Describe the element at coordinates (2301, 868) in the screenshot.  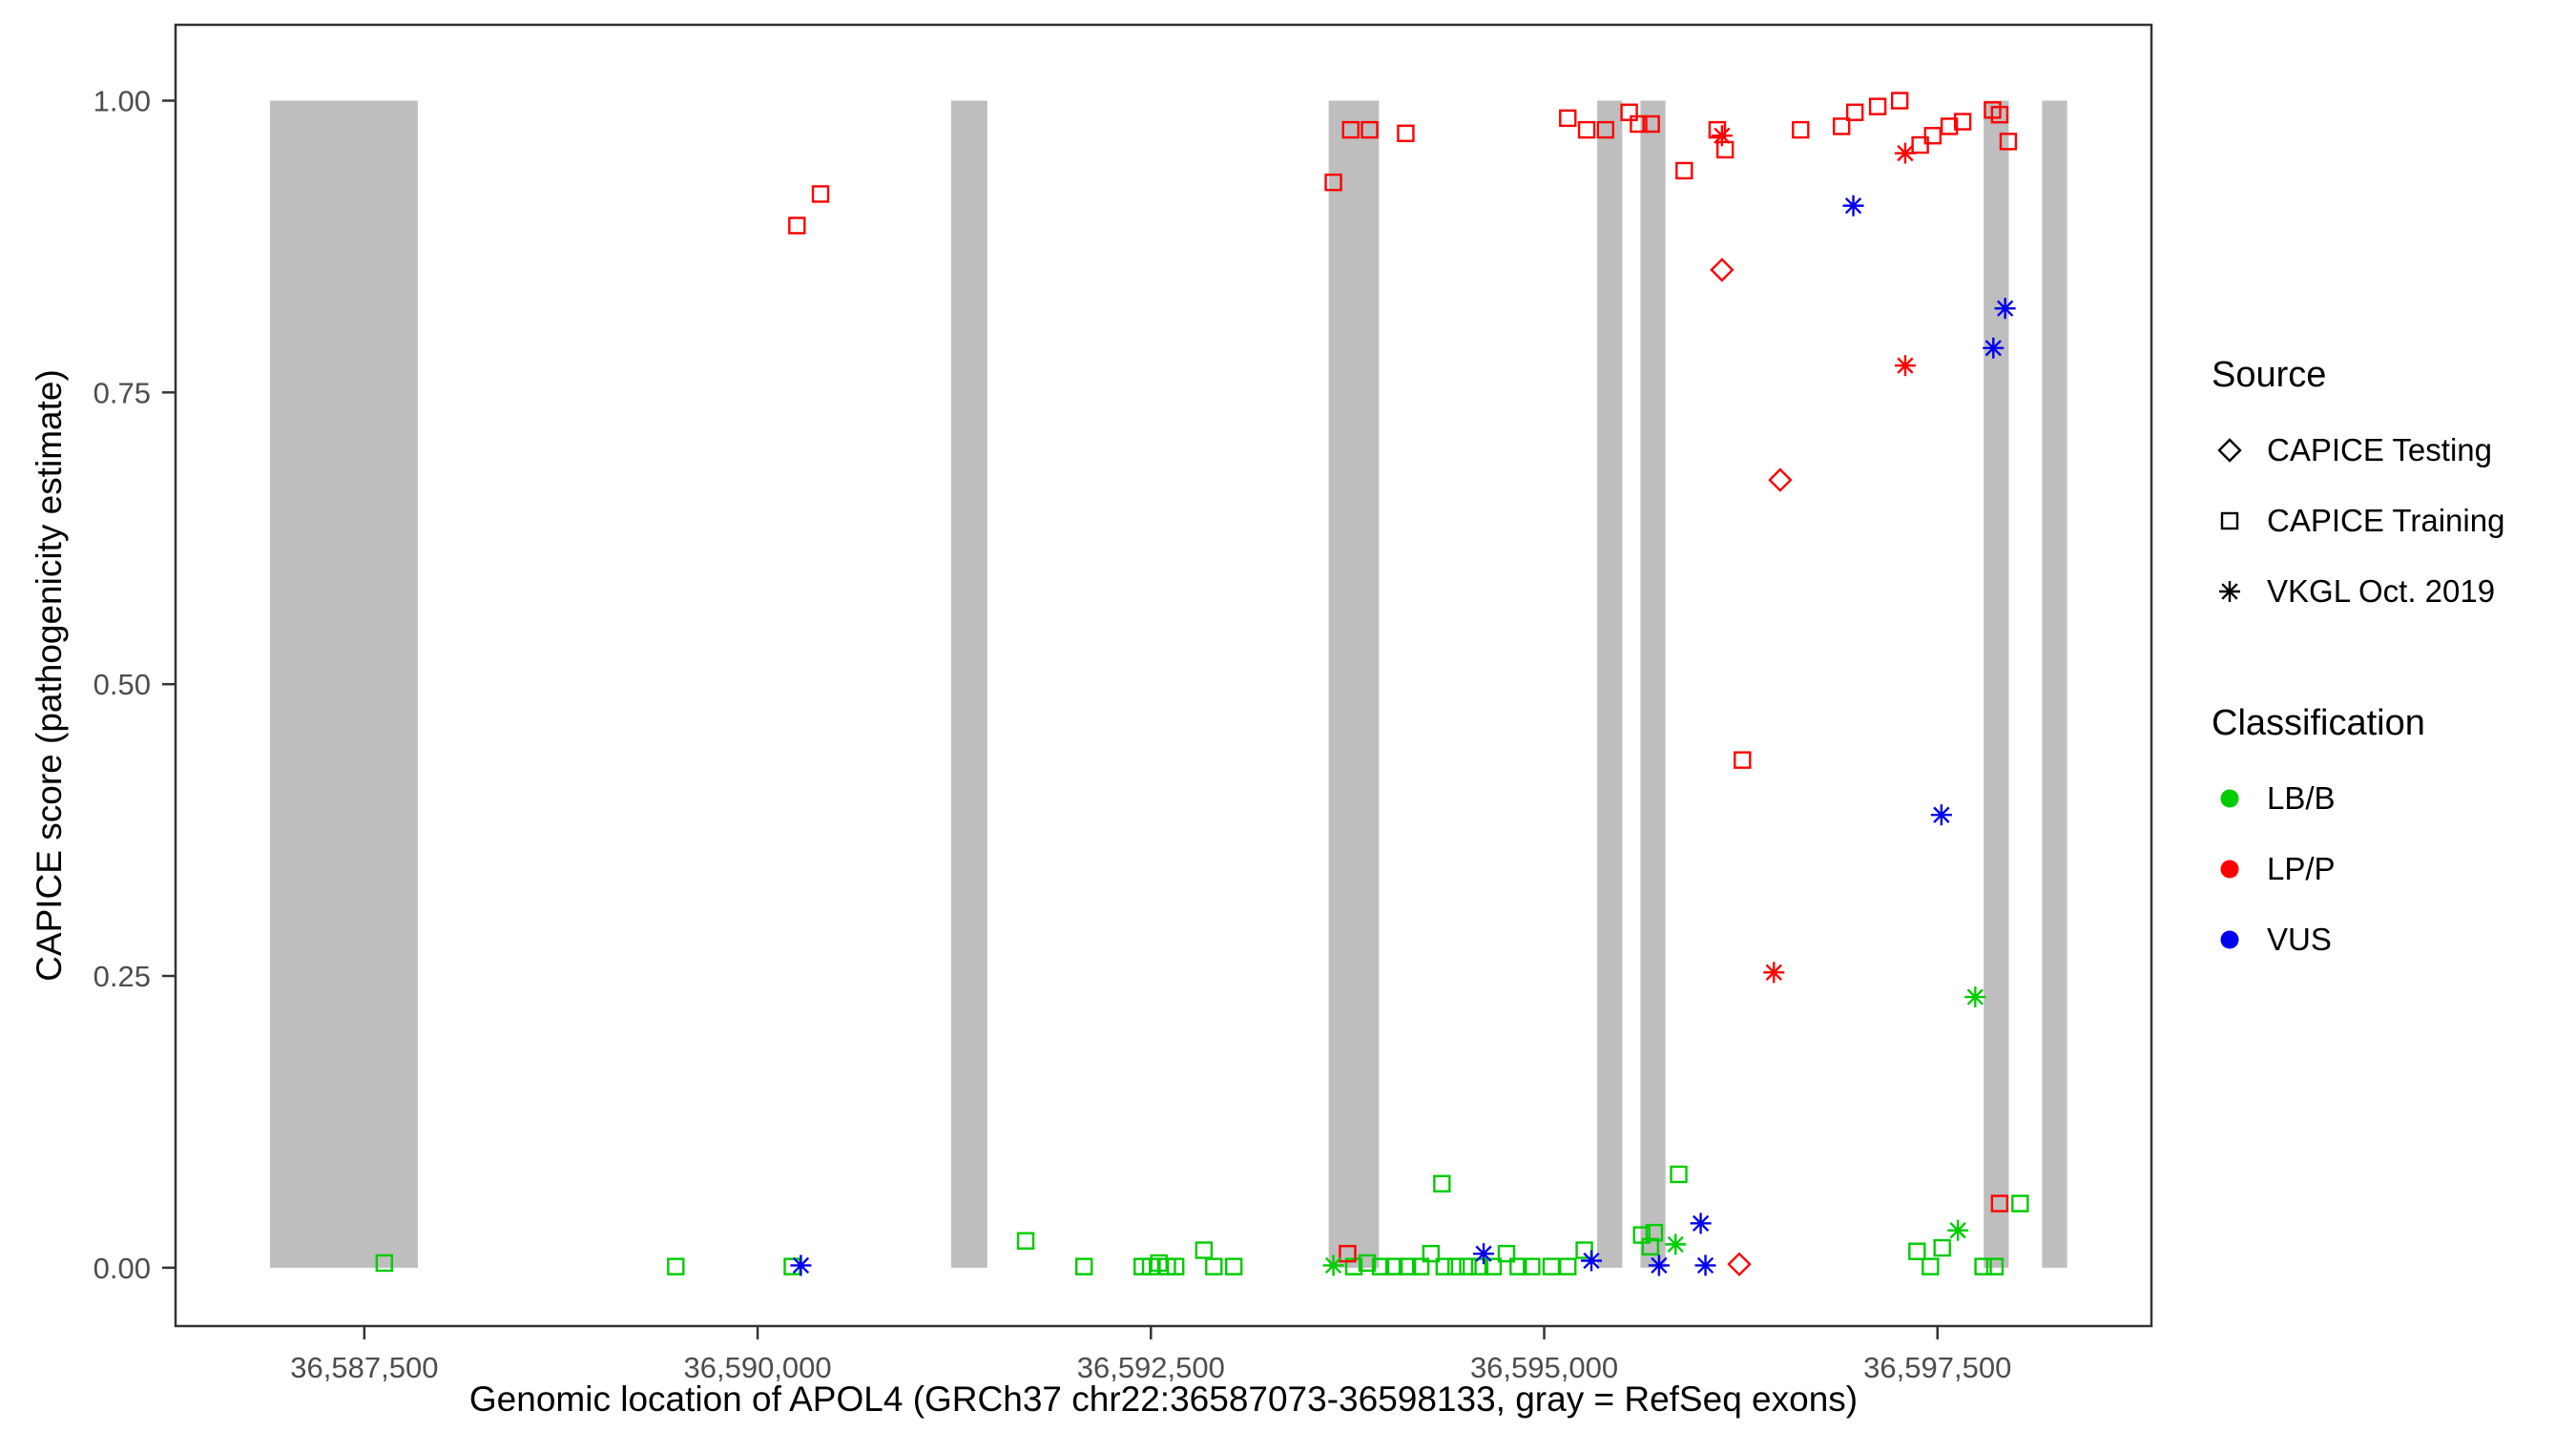
I see `legend-item-label: LP/P` at that location.